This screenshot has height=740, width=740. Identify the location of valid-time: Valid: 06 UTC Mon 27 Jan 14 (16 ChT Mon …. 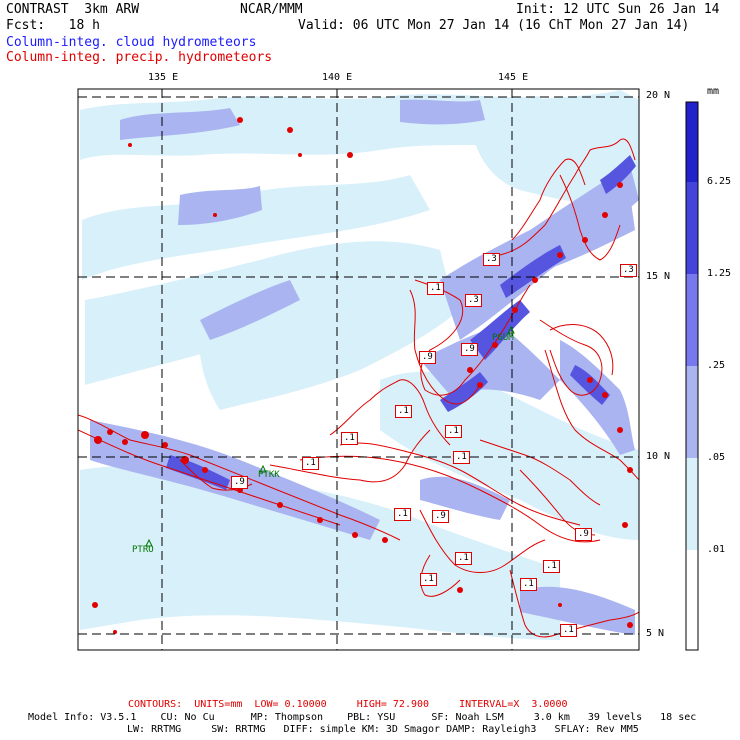
(494, 25).